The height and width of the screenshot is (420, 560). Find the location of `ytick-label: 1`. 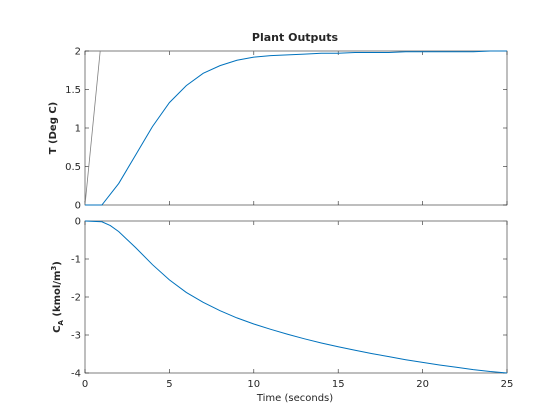

ytick-label: 1 is located at coordinates (78, 129).